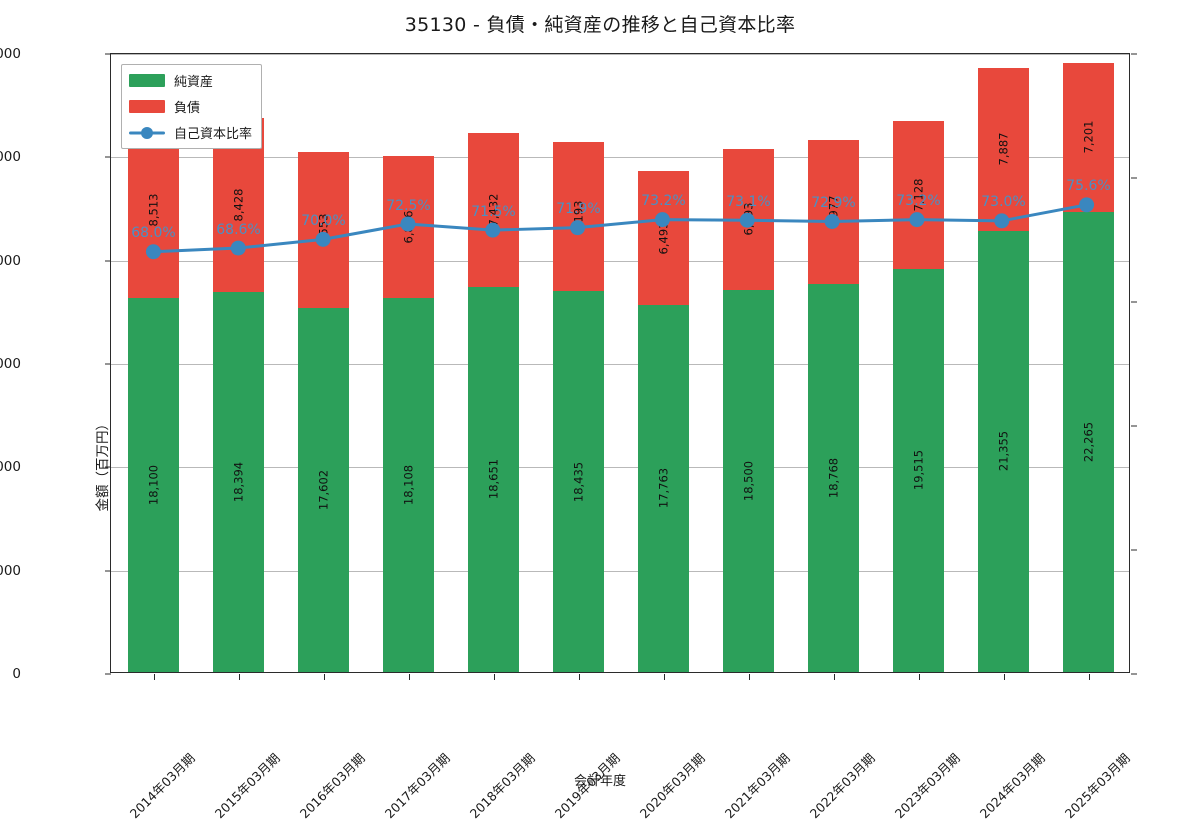 This screenshot has height=822, width=1200. I want to click on bar-segment-debt: 7,201, so click(1088, 137).